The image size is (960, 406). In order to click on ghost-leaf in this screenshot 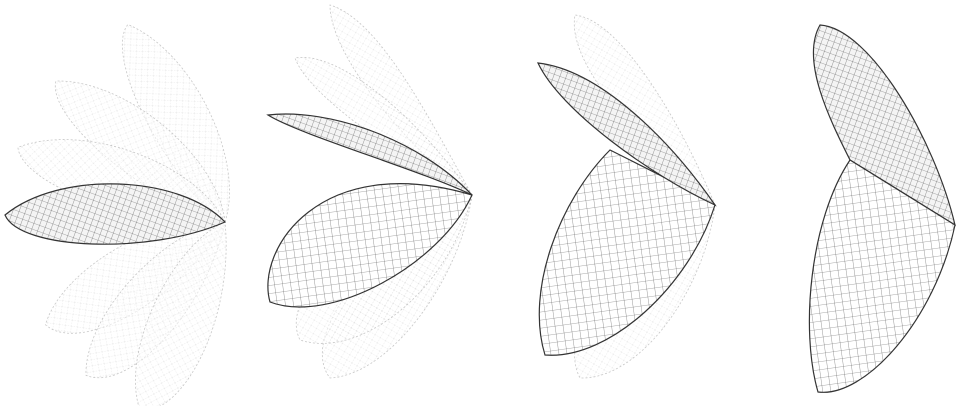, I will do `click(181, 313)`.